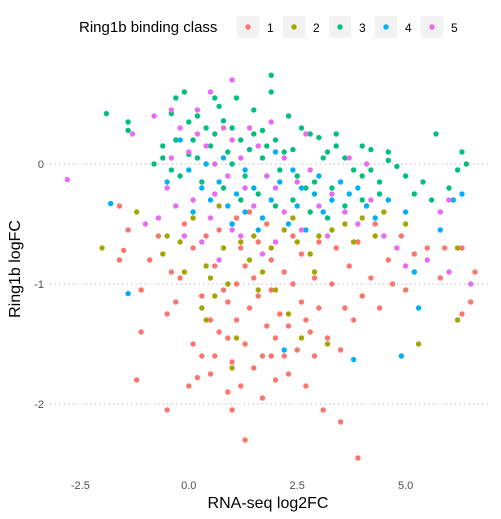  I want to click on y-tick-label: -1, so click(39, 285).